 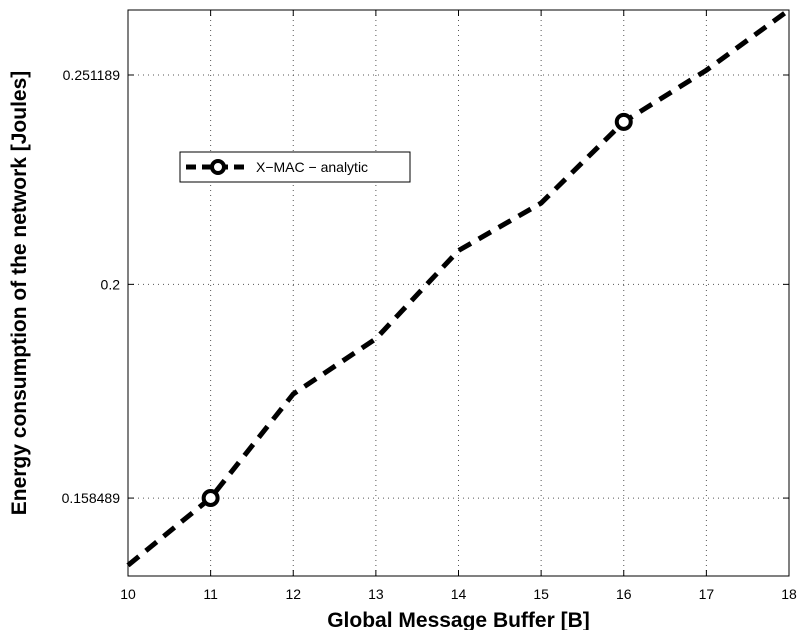 I want to click on legend-marker-icon, so click(x=218, y=167).